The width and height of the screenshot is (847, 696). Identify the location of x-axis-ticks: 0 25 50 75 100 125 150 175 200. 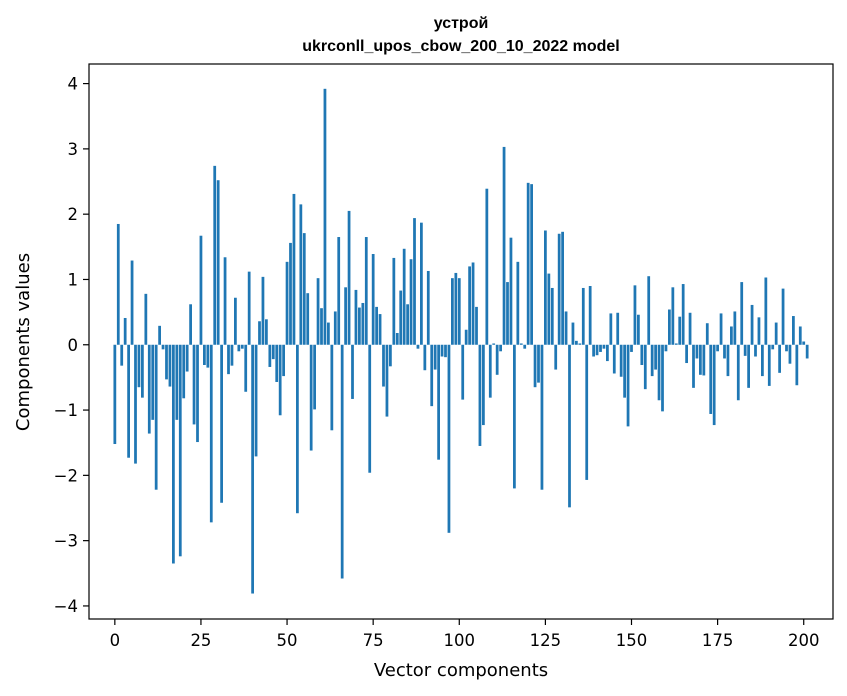
(464, 634).